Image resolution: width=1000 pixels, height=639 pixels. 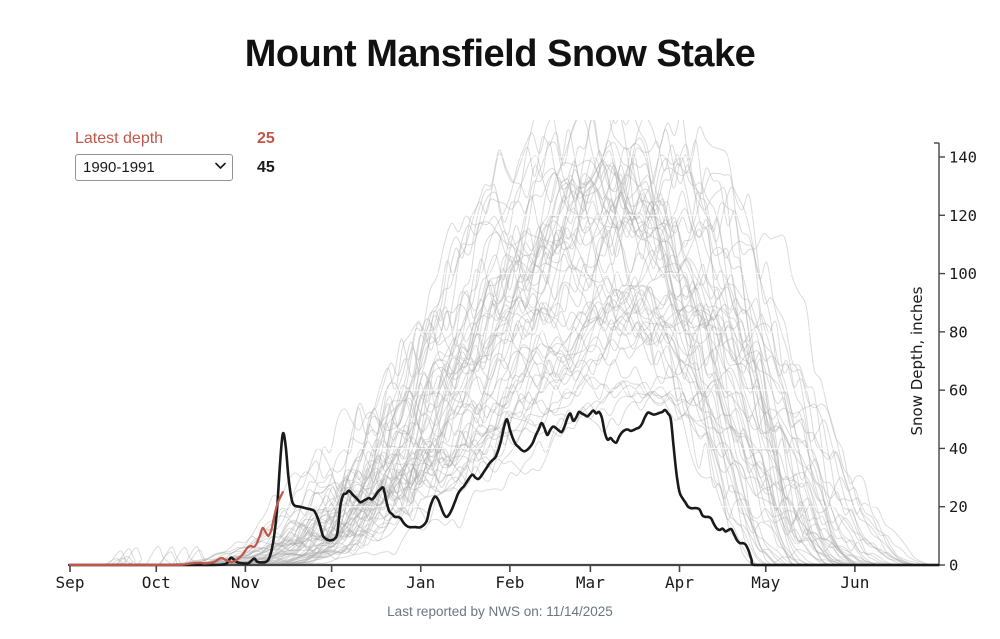 I want to click on footer-status: Last reported by NWS on: 11/14/2025, so click(x=500, y=611).